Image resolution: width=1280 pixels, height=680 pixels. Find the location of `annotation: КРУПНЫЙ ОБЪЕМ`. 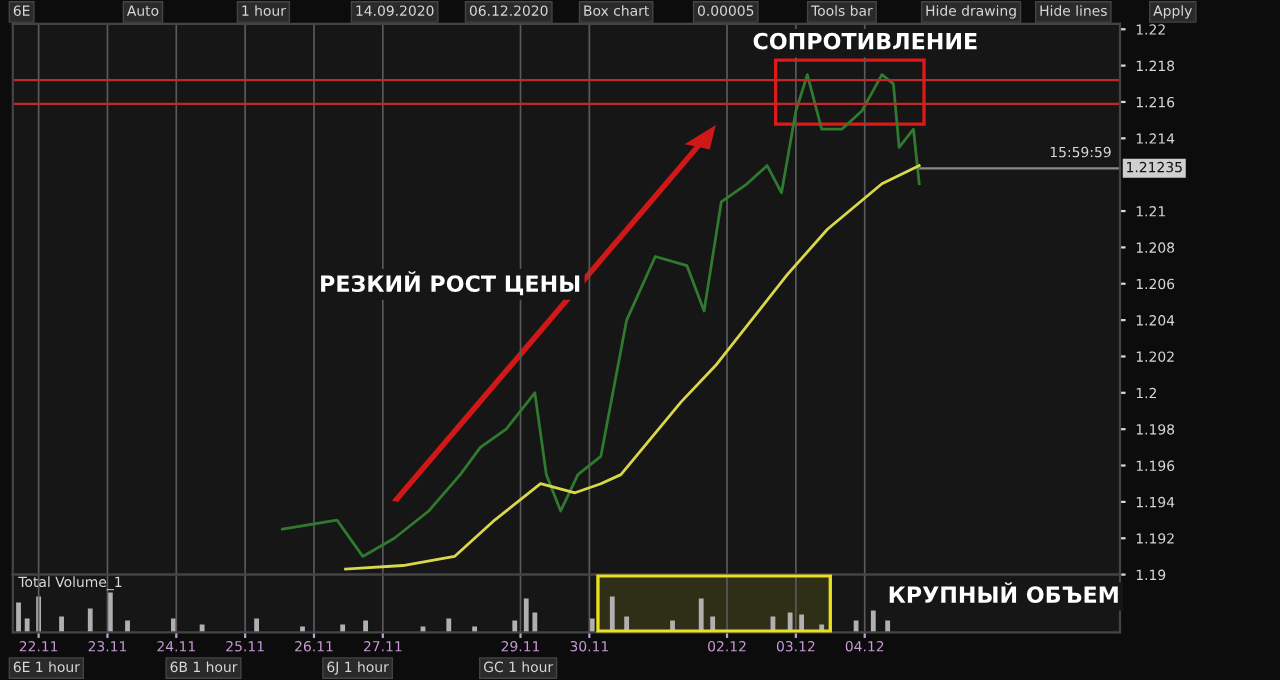

annotation: КРУПНЫЙ ОБЪЕМ is located at coordinates (1003, 593).